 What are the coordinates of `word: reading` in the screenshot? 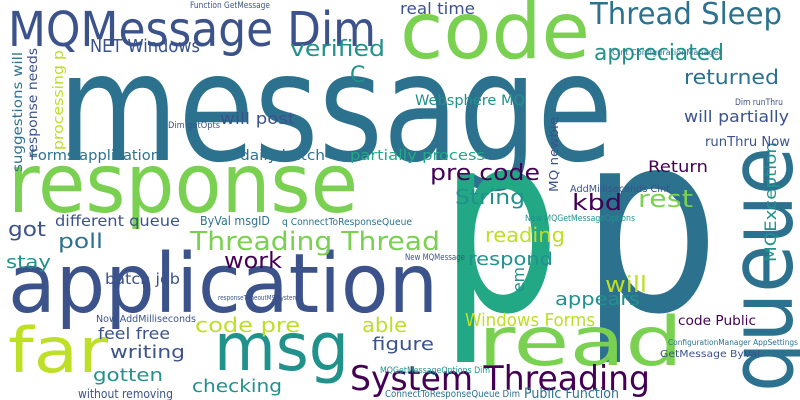 It's located at (525, 235).